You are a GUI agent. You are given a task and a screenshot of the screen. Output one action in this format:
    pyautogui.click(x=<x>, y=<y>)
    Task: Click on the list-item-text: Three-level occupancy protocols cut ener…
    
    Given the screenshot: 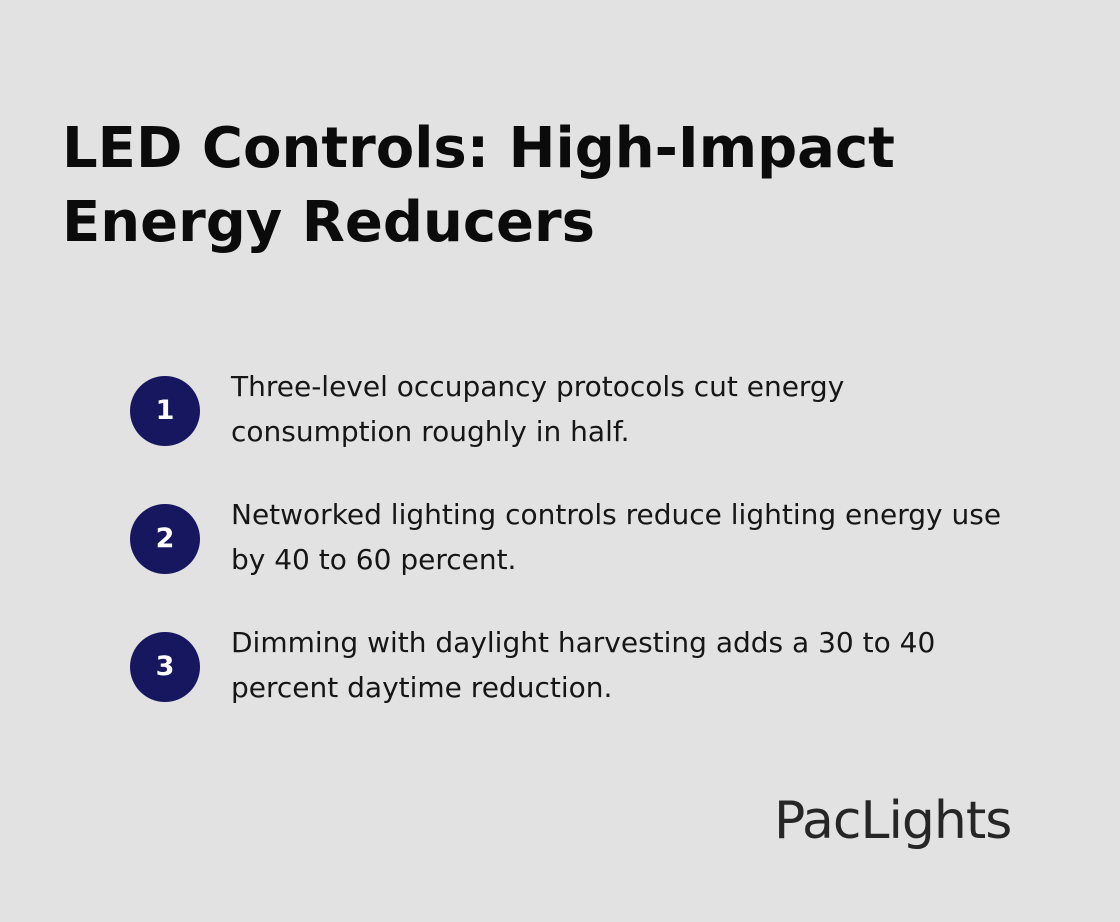 What is the action you would take?
    pyautogui.click(x=537, y=409)
    